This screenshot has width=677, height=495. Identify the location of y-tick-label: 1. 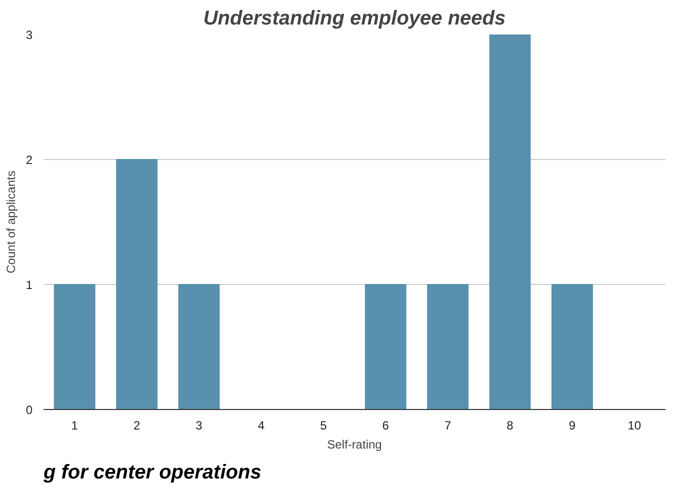
(29, 285).